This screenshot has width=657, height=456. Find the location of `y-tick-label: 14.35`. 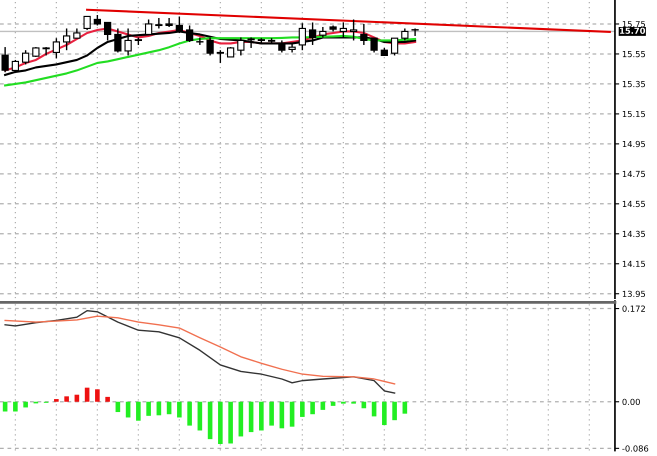

y-tick-label: 14.35 is located at coordinates (634, 234).